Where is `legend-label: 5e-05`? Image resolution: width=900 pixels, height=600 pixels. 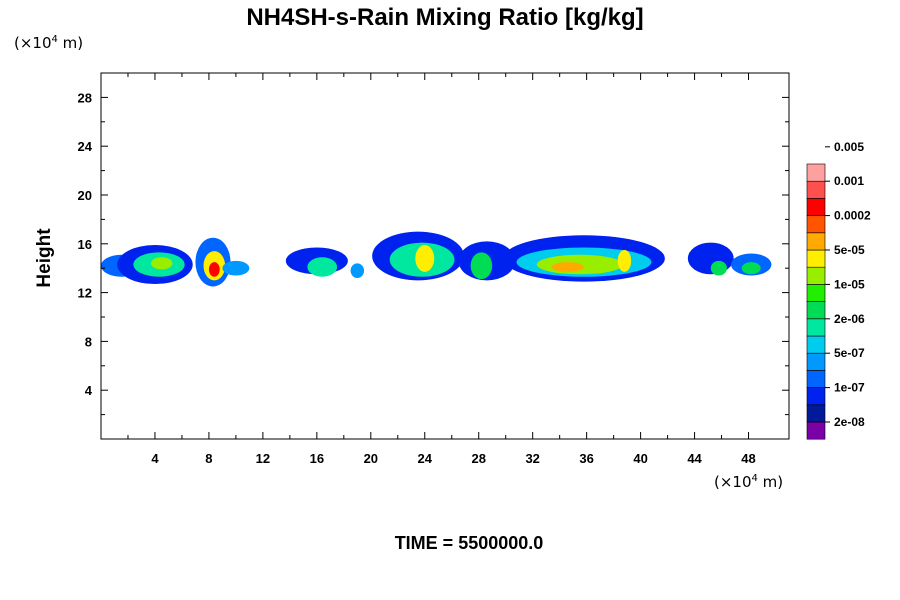
legend-label: 5e-05 is located at coordinates (849, 250).